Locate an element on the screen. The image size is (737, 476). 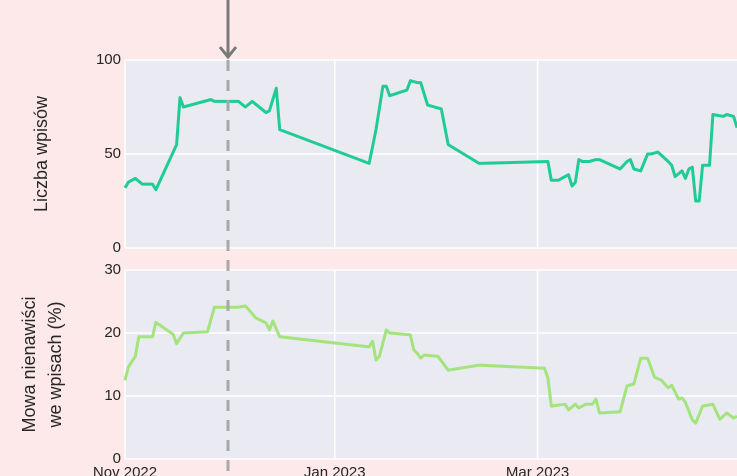
y-axis-label: Liczba wpisów is located at coordinates (41, 153).